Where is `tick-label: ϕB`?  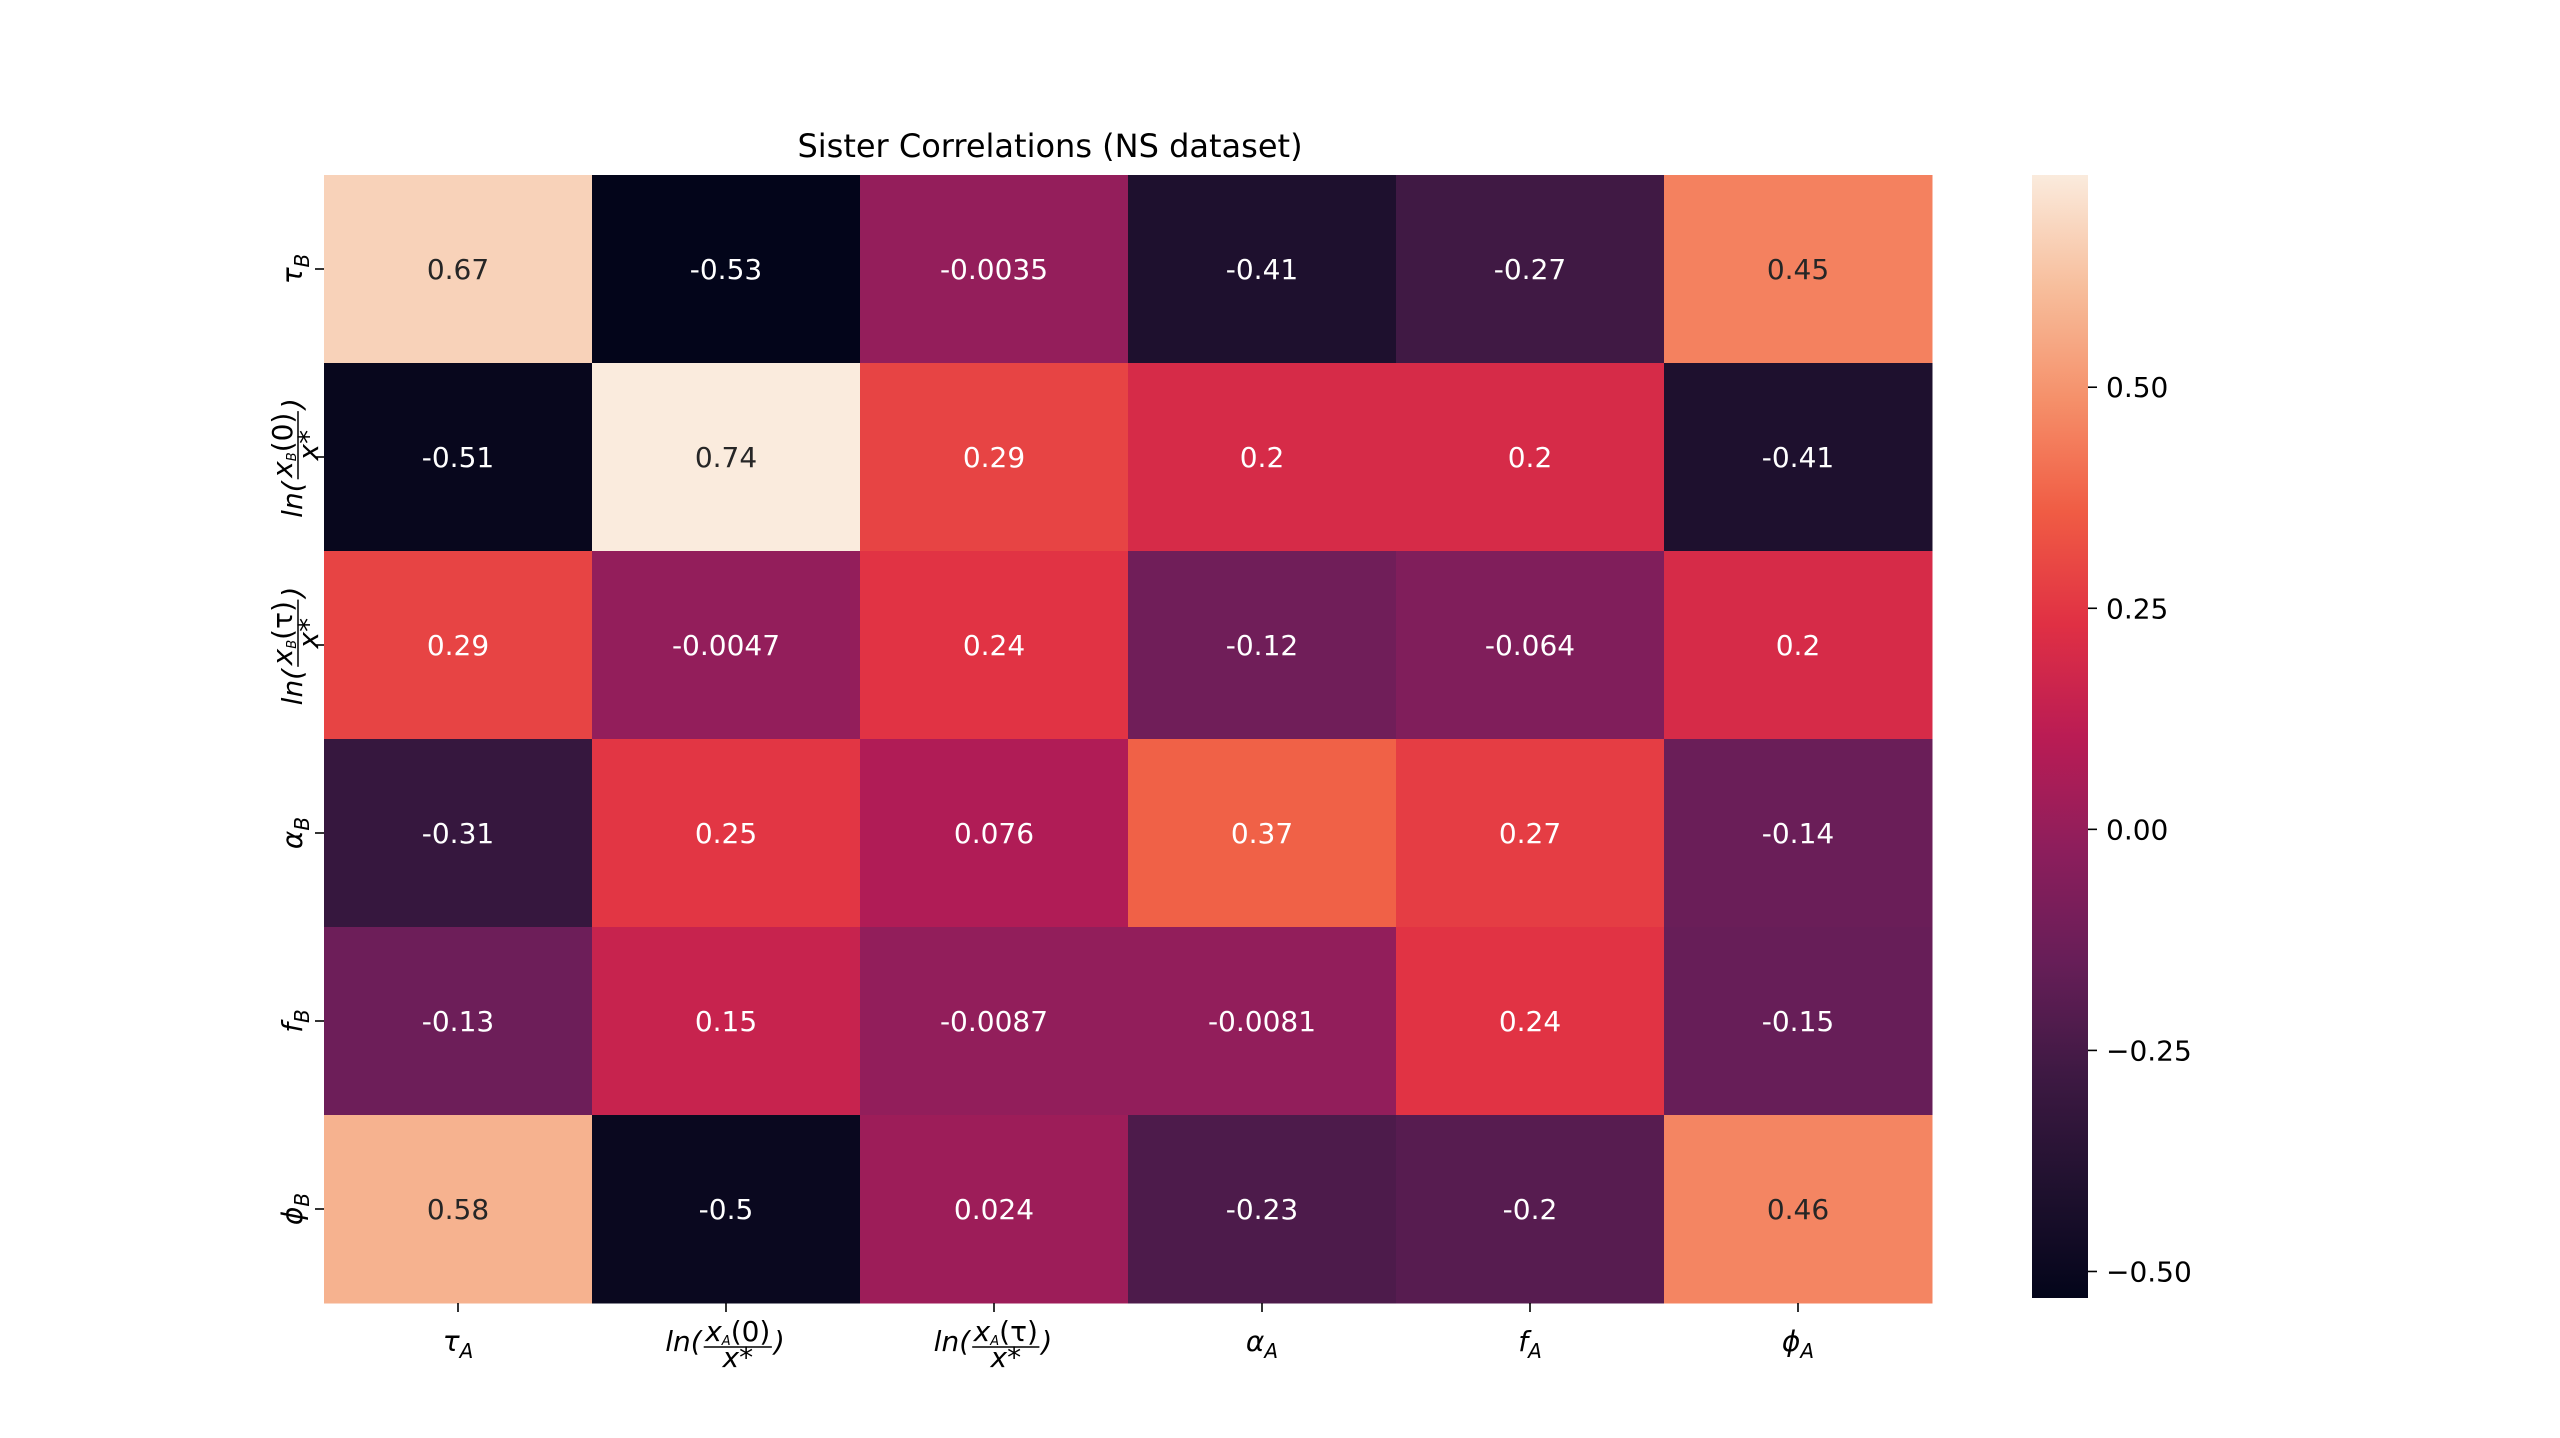 tick-label: ϕB is located at coordinates (295, 1209).